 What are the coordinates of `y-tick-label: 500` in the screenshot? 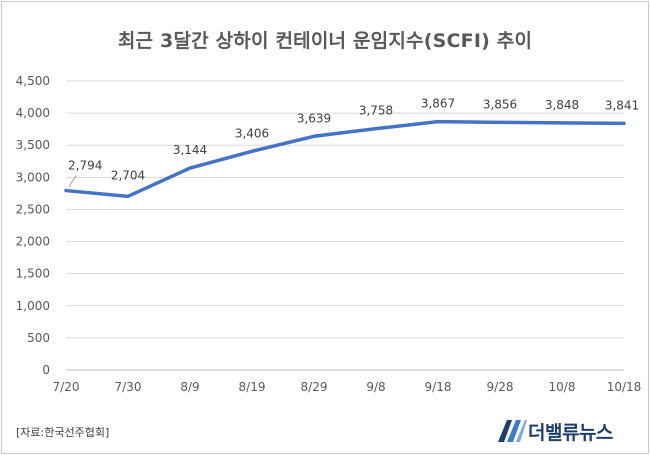 It's located at (38, 338).